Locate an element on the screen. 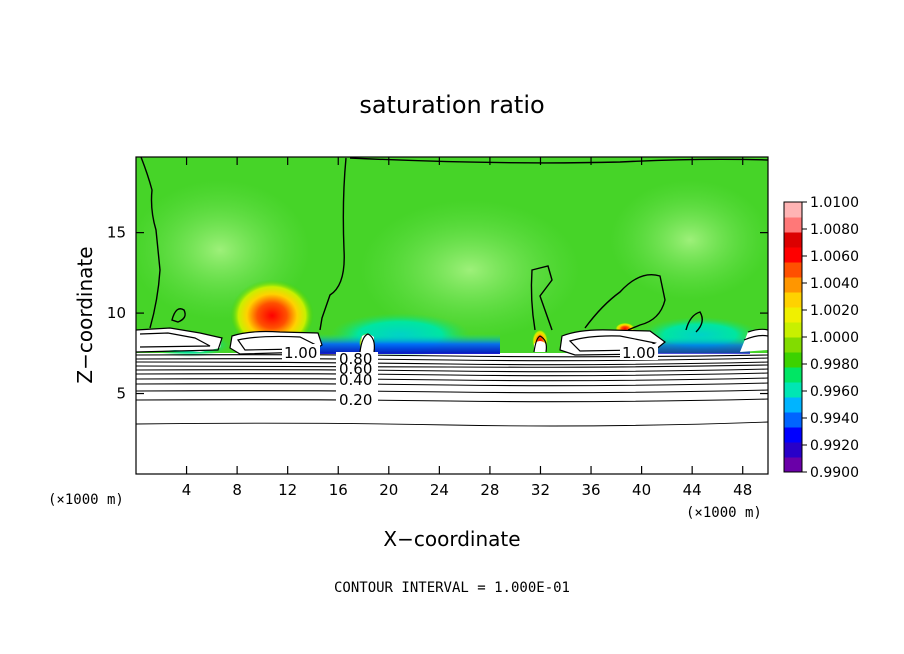 Image resolution: width=904 pixels, height=654 pixels. x-tick-label: 24 is located at coordinates (439, 490).